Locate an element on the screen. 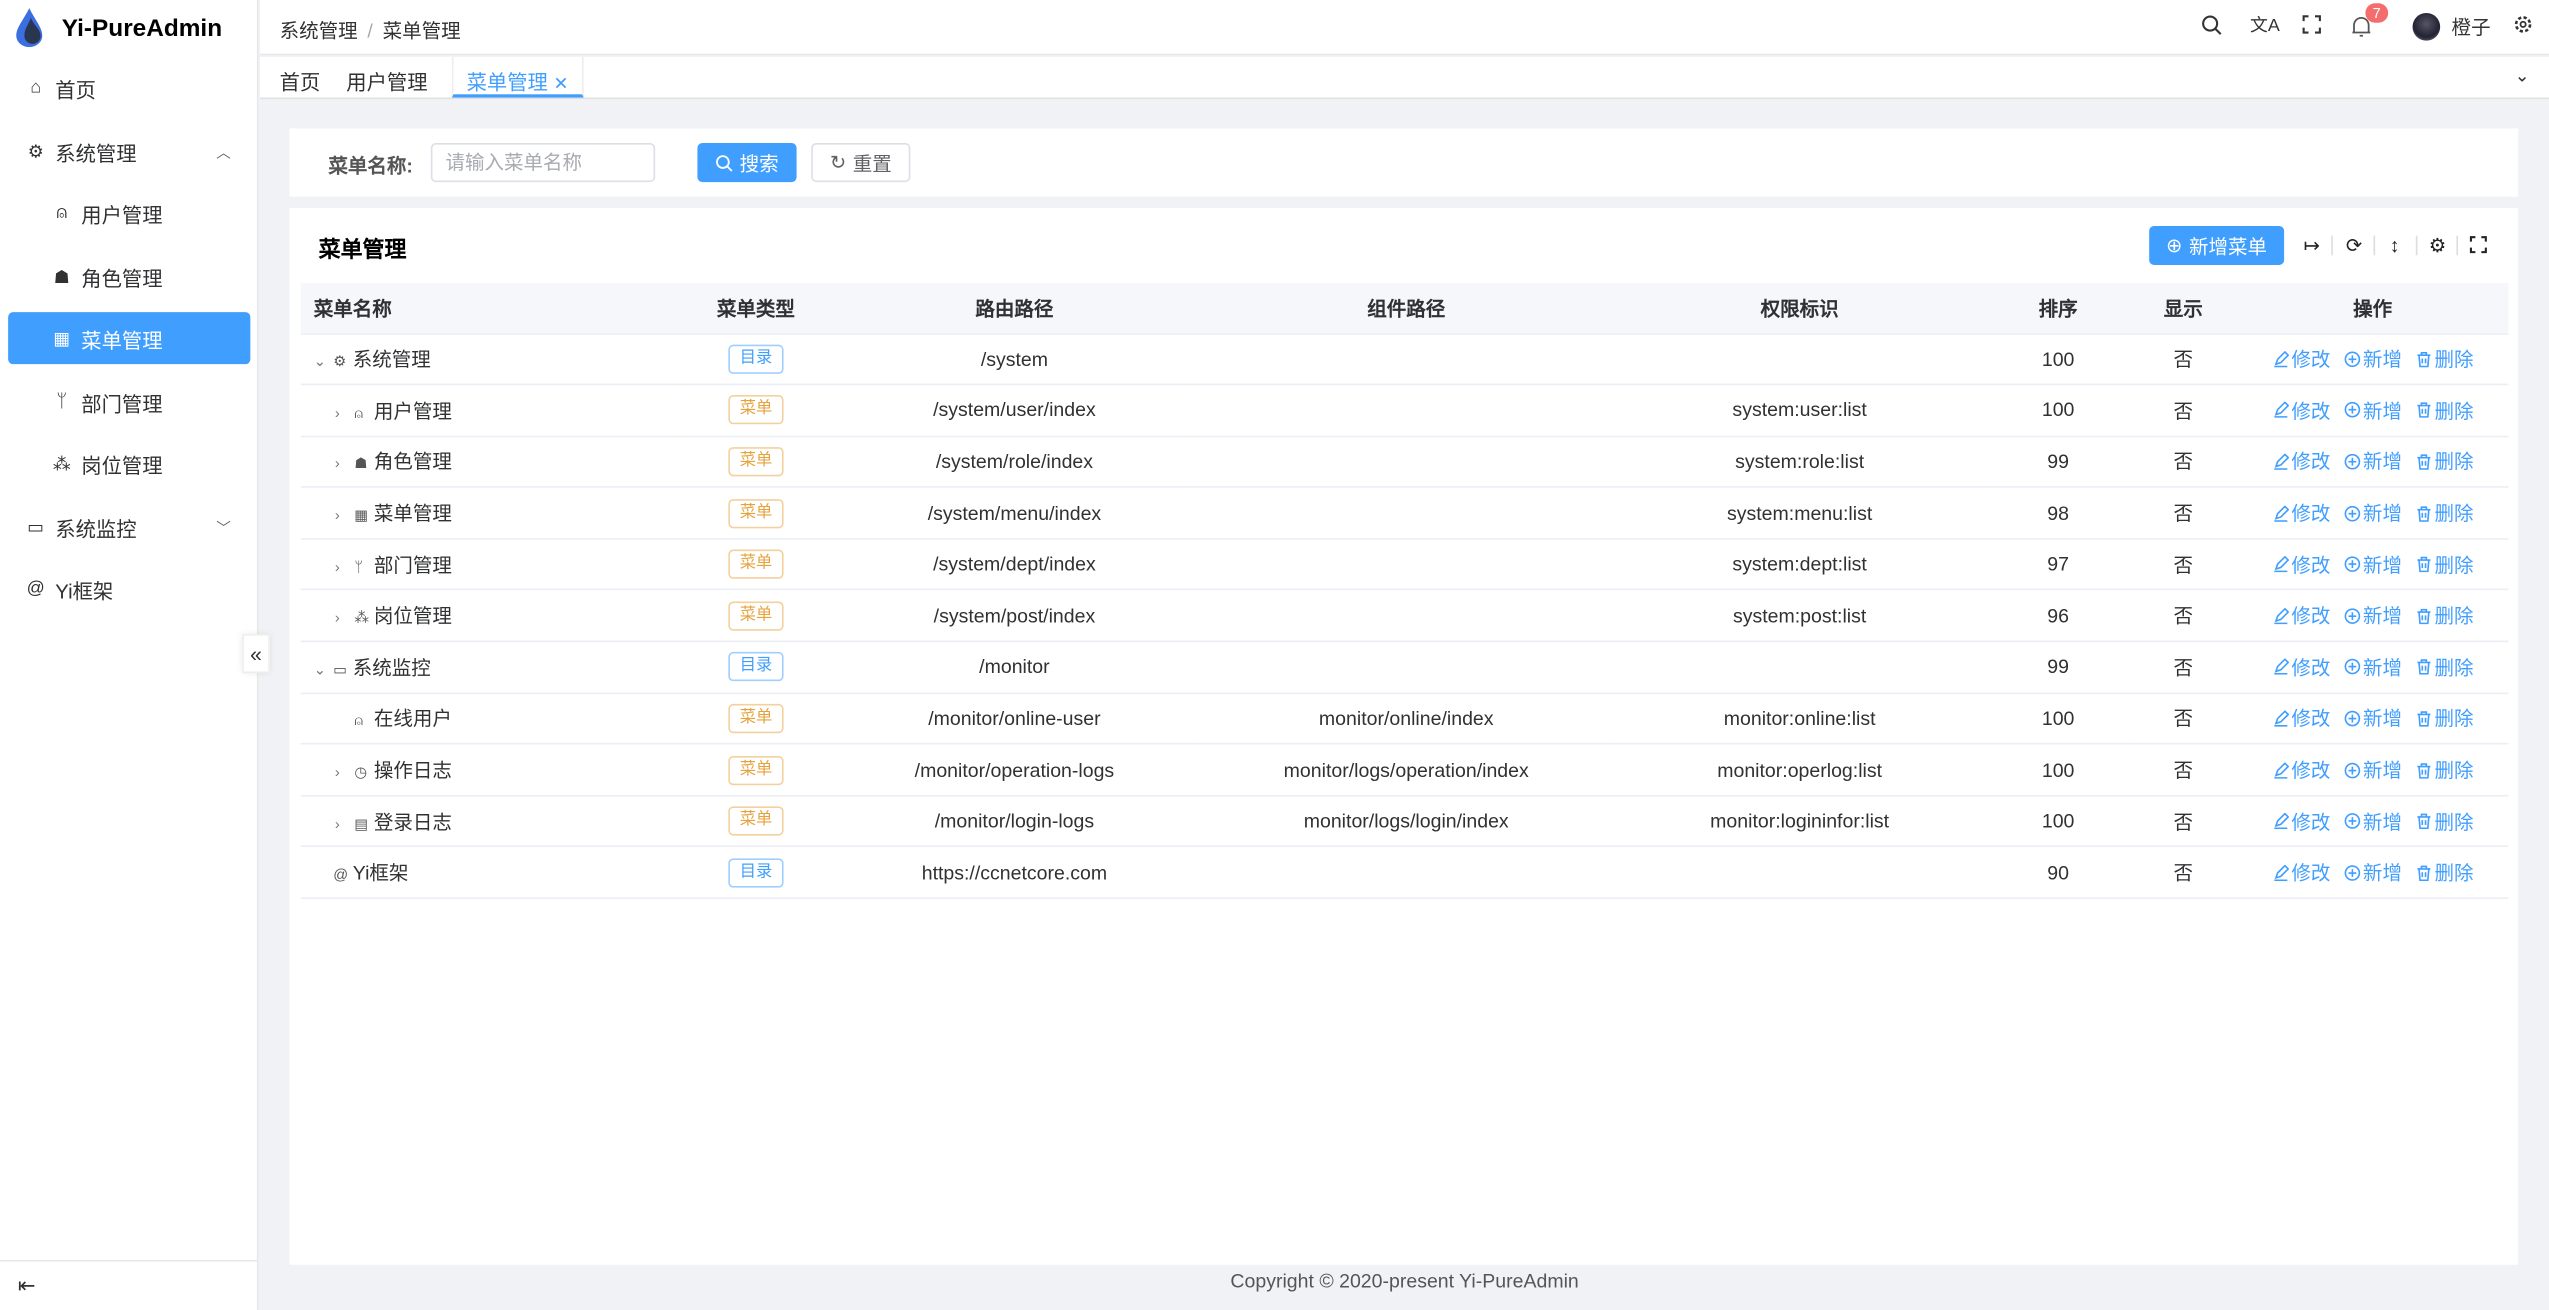  sidebar-item: ⁂ 岗位管理 is located at coordinates (129, 463).